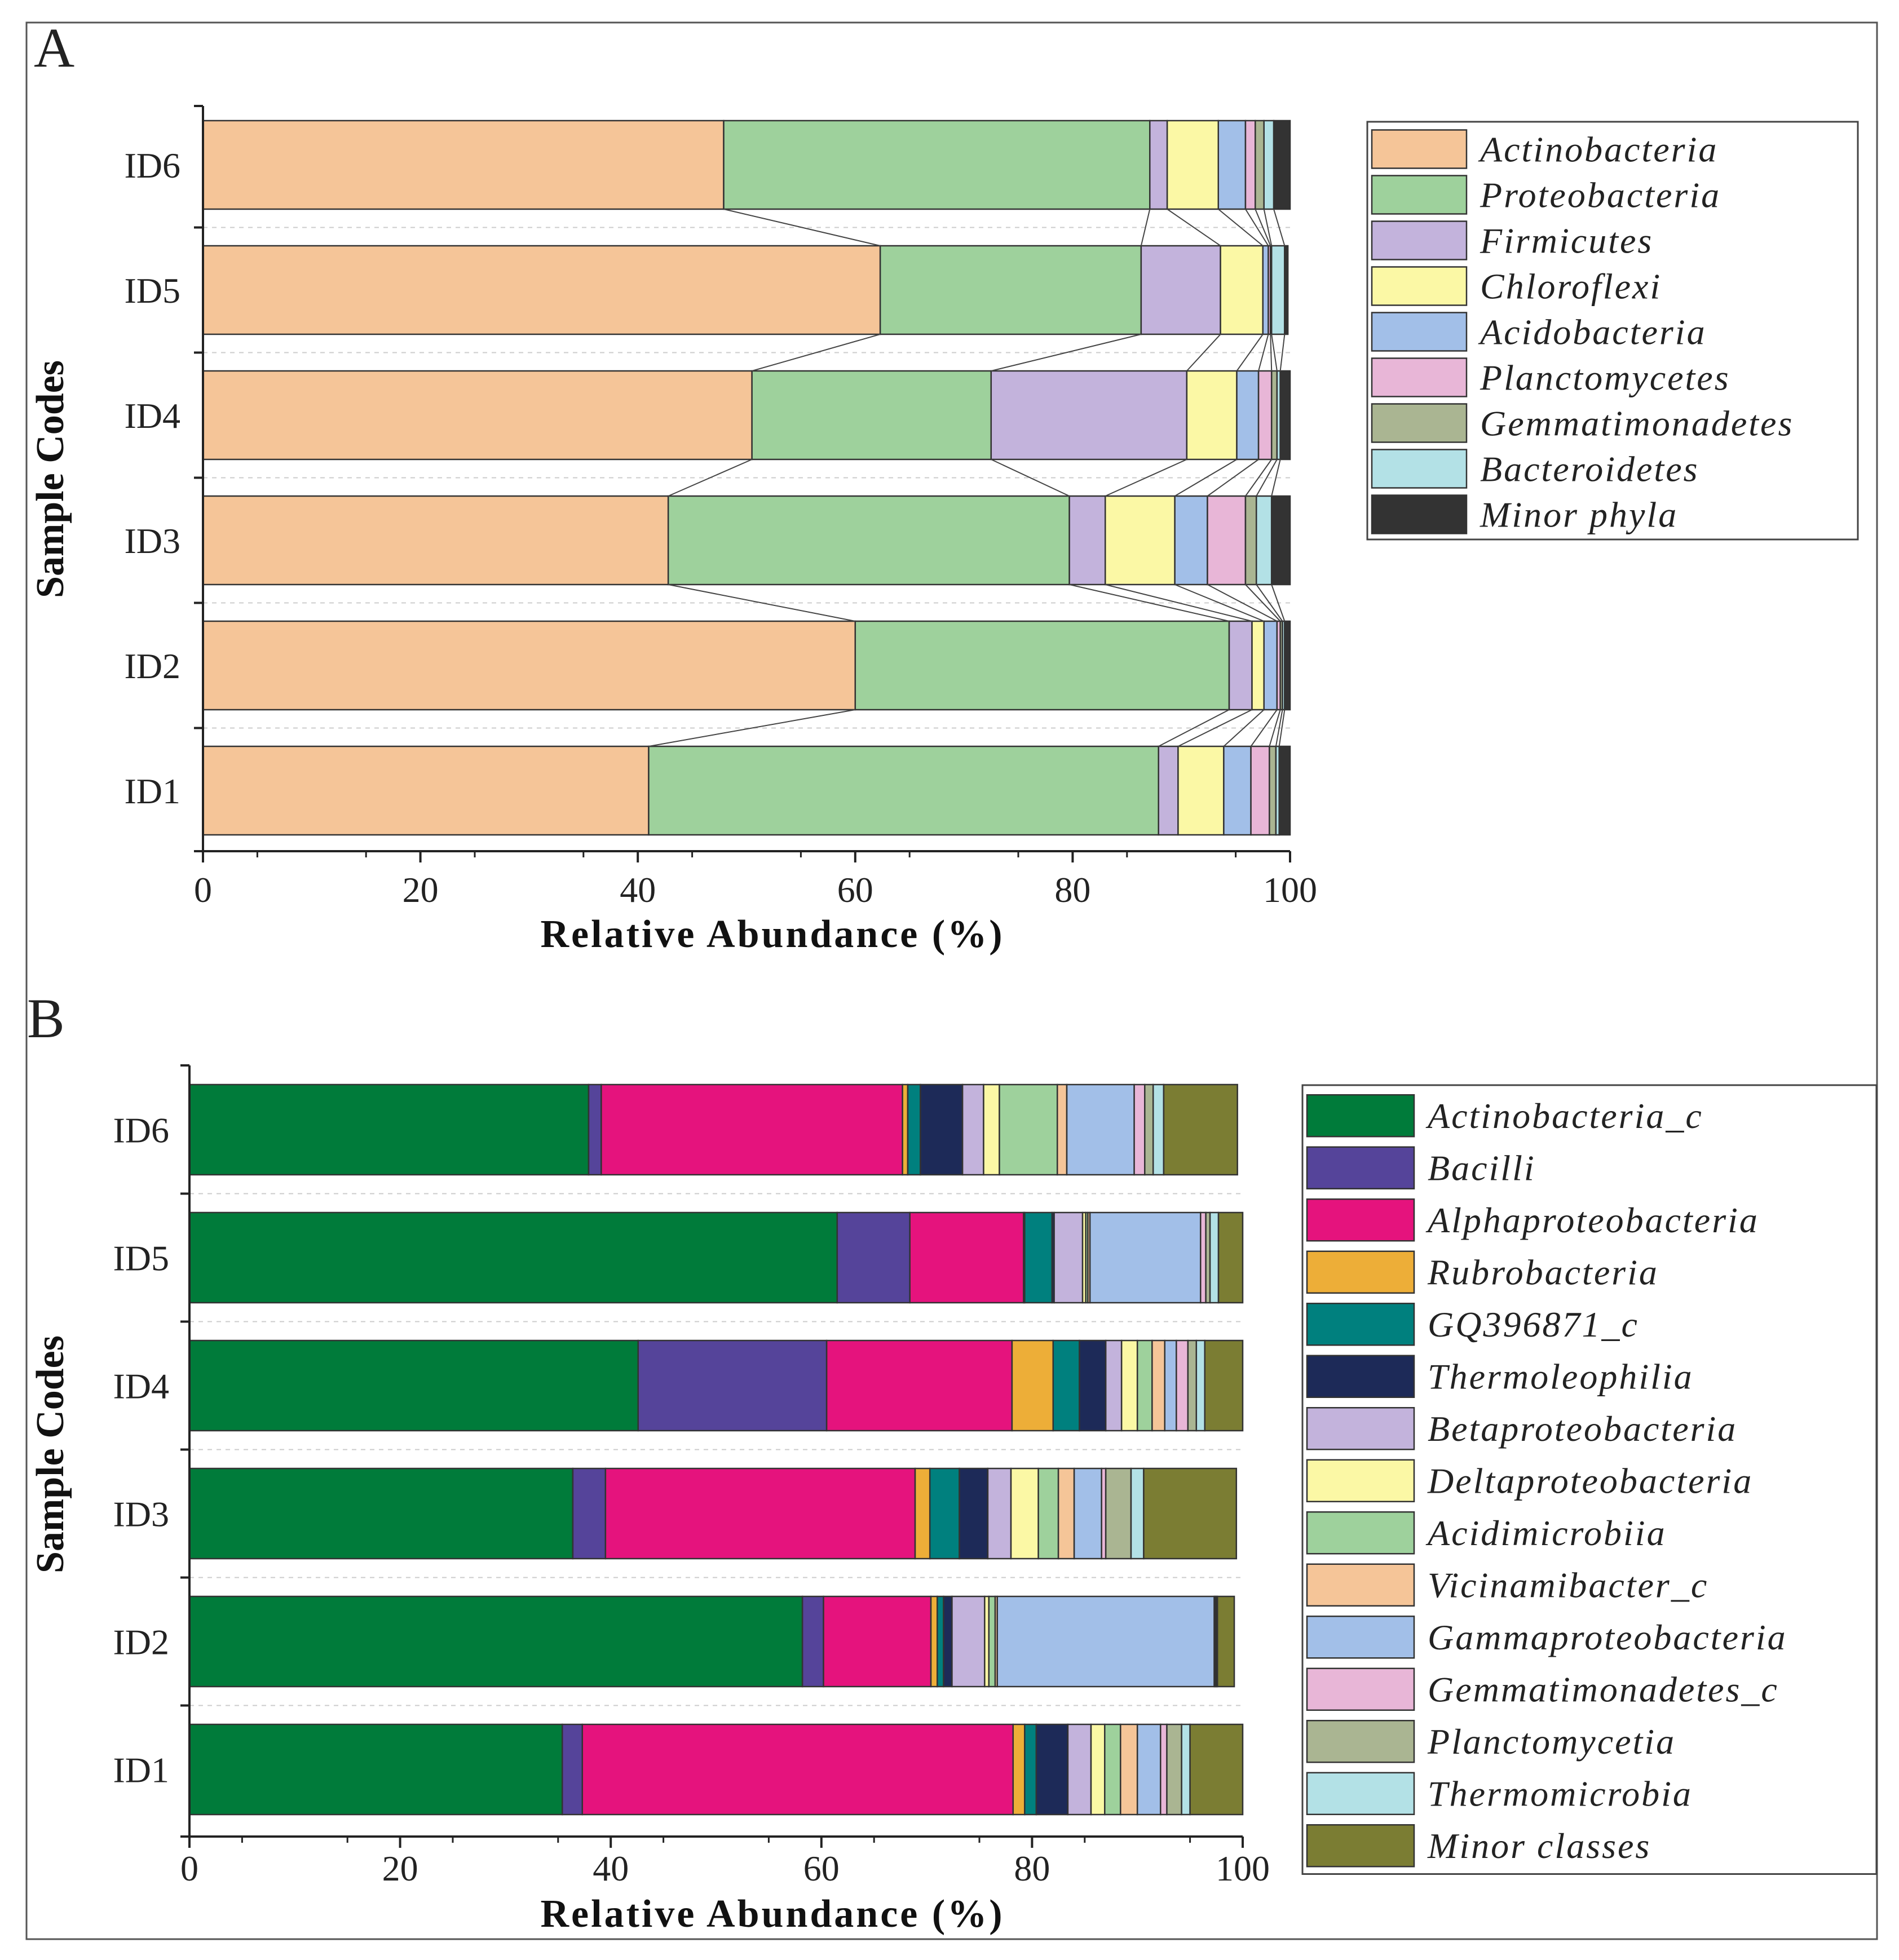  I want to click on panel-b-legend-label-planctomycetia: Planctomycetia, so click(1551, 1742).